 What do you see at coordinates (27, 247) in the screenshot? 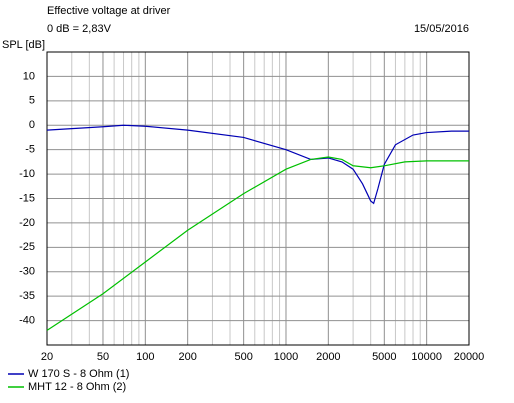
I see `y-tick-label: -25` at bounding box center [27, 247].